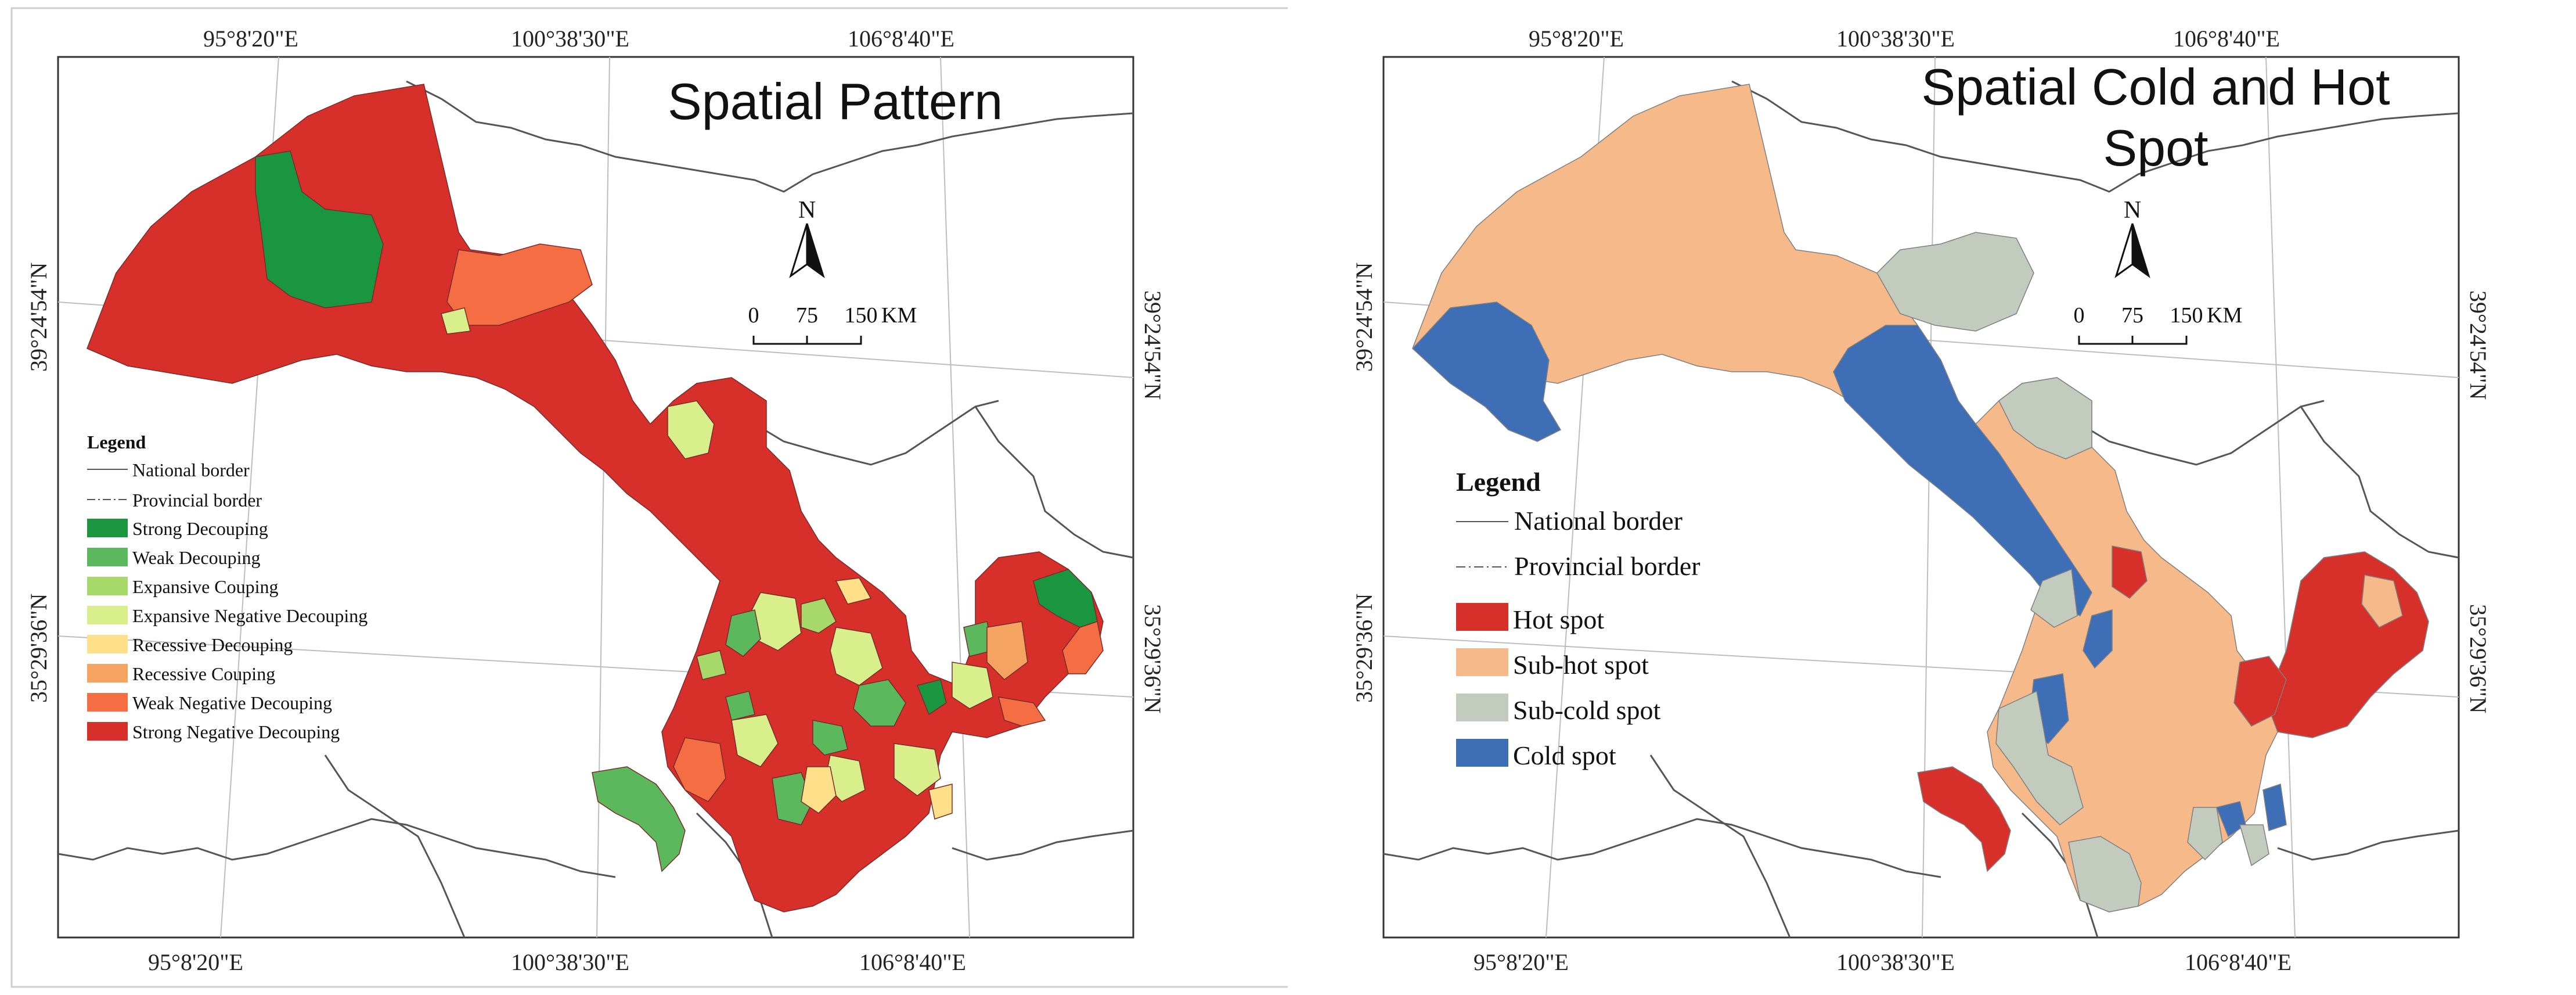 The image size is (2576, 995). Describe the element at coordinates (2155, 148) in the screenshot. I see `map-title-line2: Spot` at that location.